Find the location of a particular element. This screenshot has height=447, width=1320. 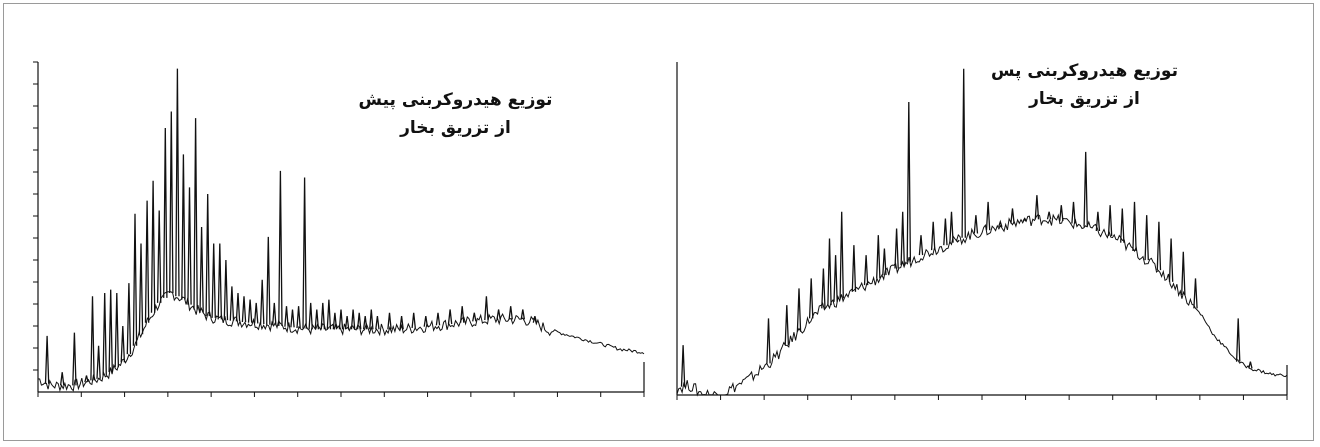

chart-title-line-1: توزیع هیدروکربنی پس is located at coordinates (1084, 71).